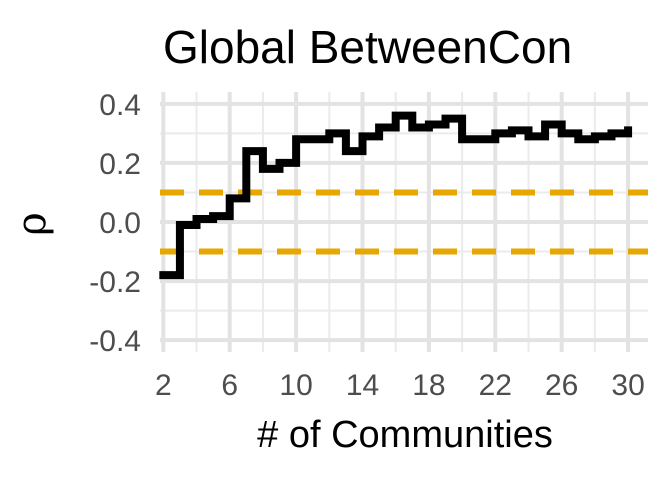  I want to click on y-tick-label: -0.2, so click(115, 282).